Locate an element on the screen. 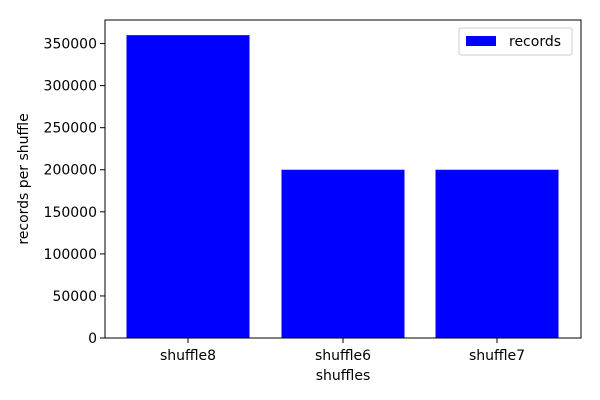 The width and height of the screenshot is (600, 400). y-tick-label-0: 0 is located at coordinates (92, 339).